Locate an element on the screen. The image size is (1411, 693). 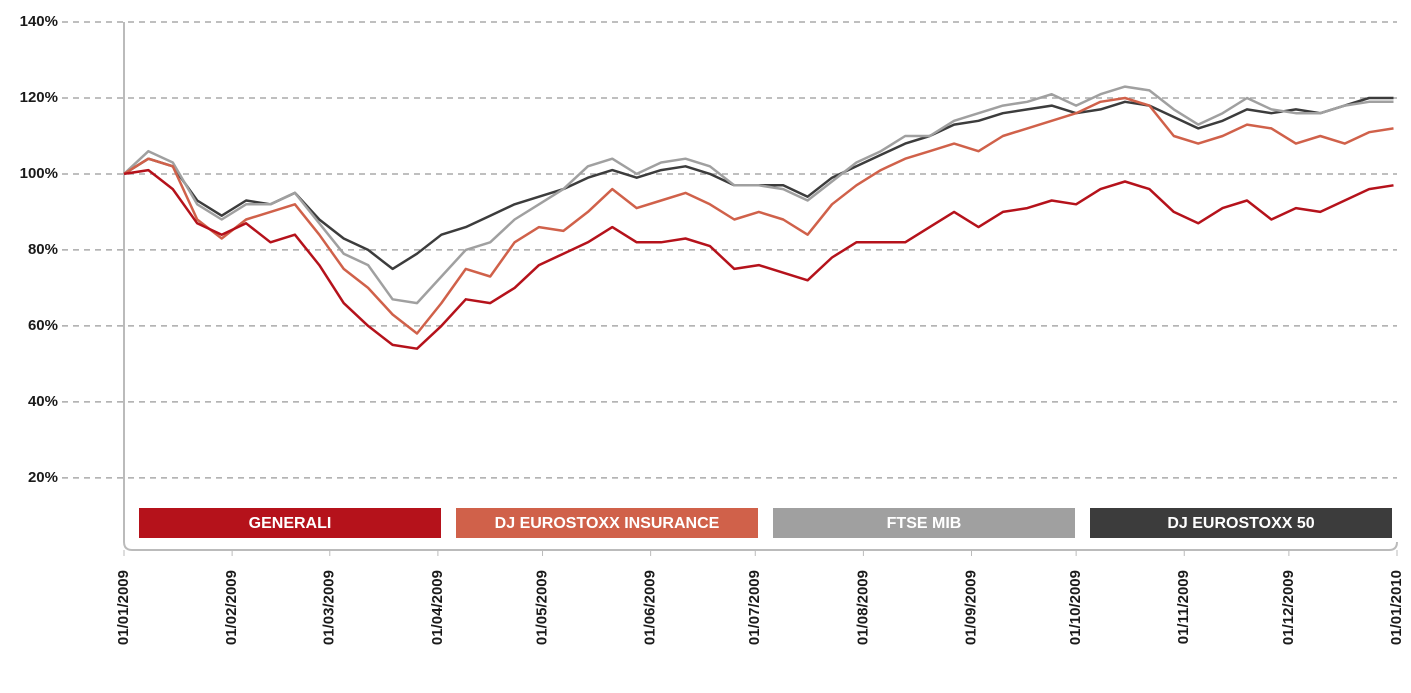
y-tick-label: 140% is located at coordinates (39, 21).